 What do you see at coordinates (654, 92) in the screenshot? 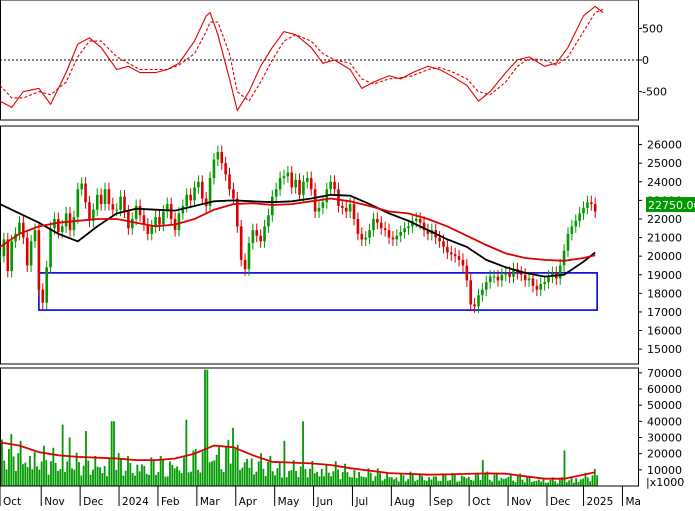
I see `y-tick-label: -500` at bounding box center [654, 92].